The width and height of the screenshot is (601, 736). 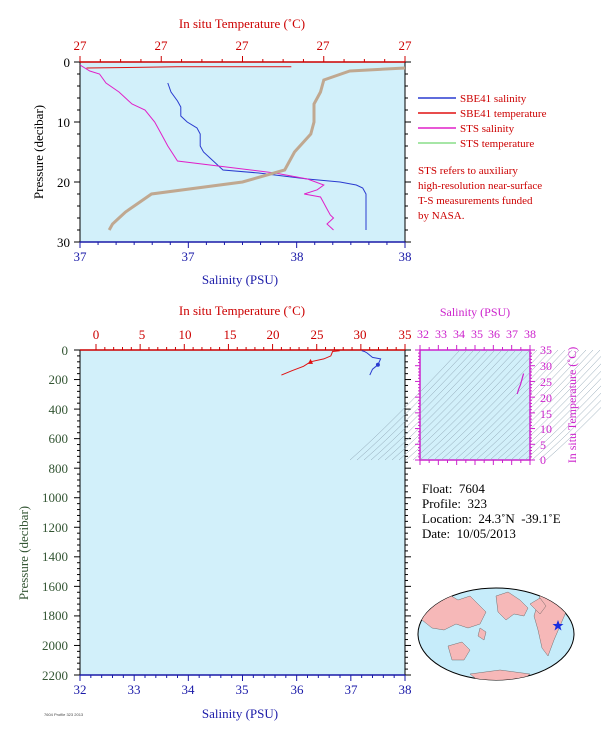 I want to click on ts-sal-tick-label: 35, so click(x=477, y=334).